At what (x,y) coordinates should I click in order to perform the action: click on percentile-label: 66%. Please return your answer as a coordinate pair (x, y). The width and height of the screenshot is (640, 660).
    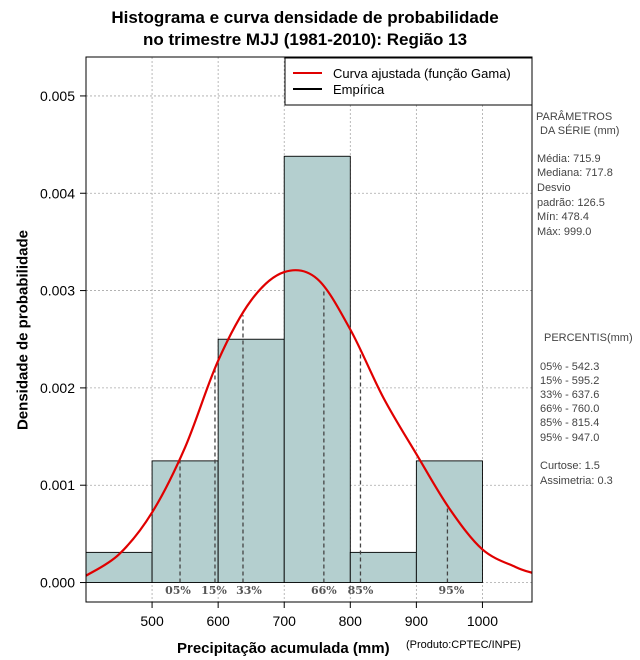
    Looking at the image, I should click on (324, 590).